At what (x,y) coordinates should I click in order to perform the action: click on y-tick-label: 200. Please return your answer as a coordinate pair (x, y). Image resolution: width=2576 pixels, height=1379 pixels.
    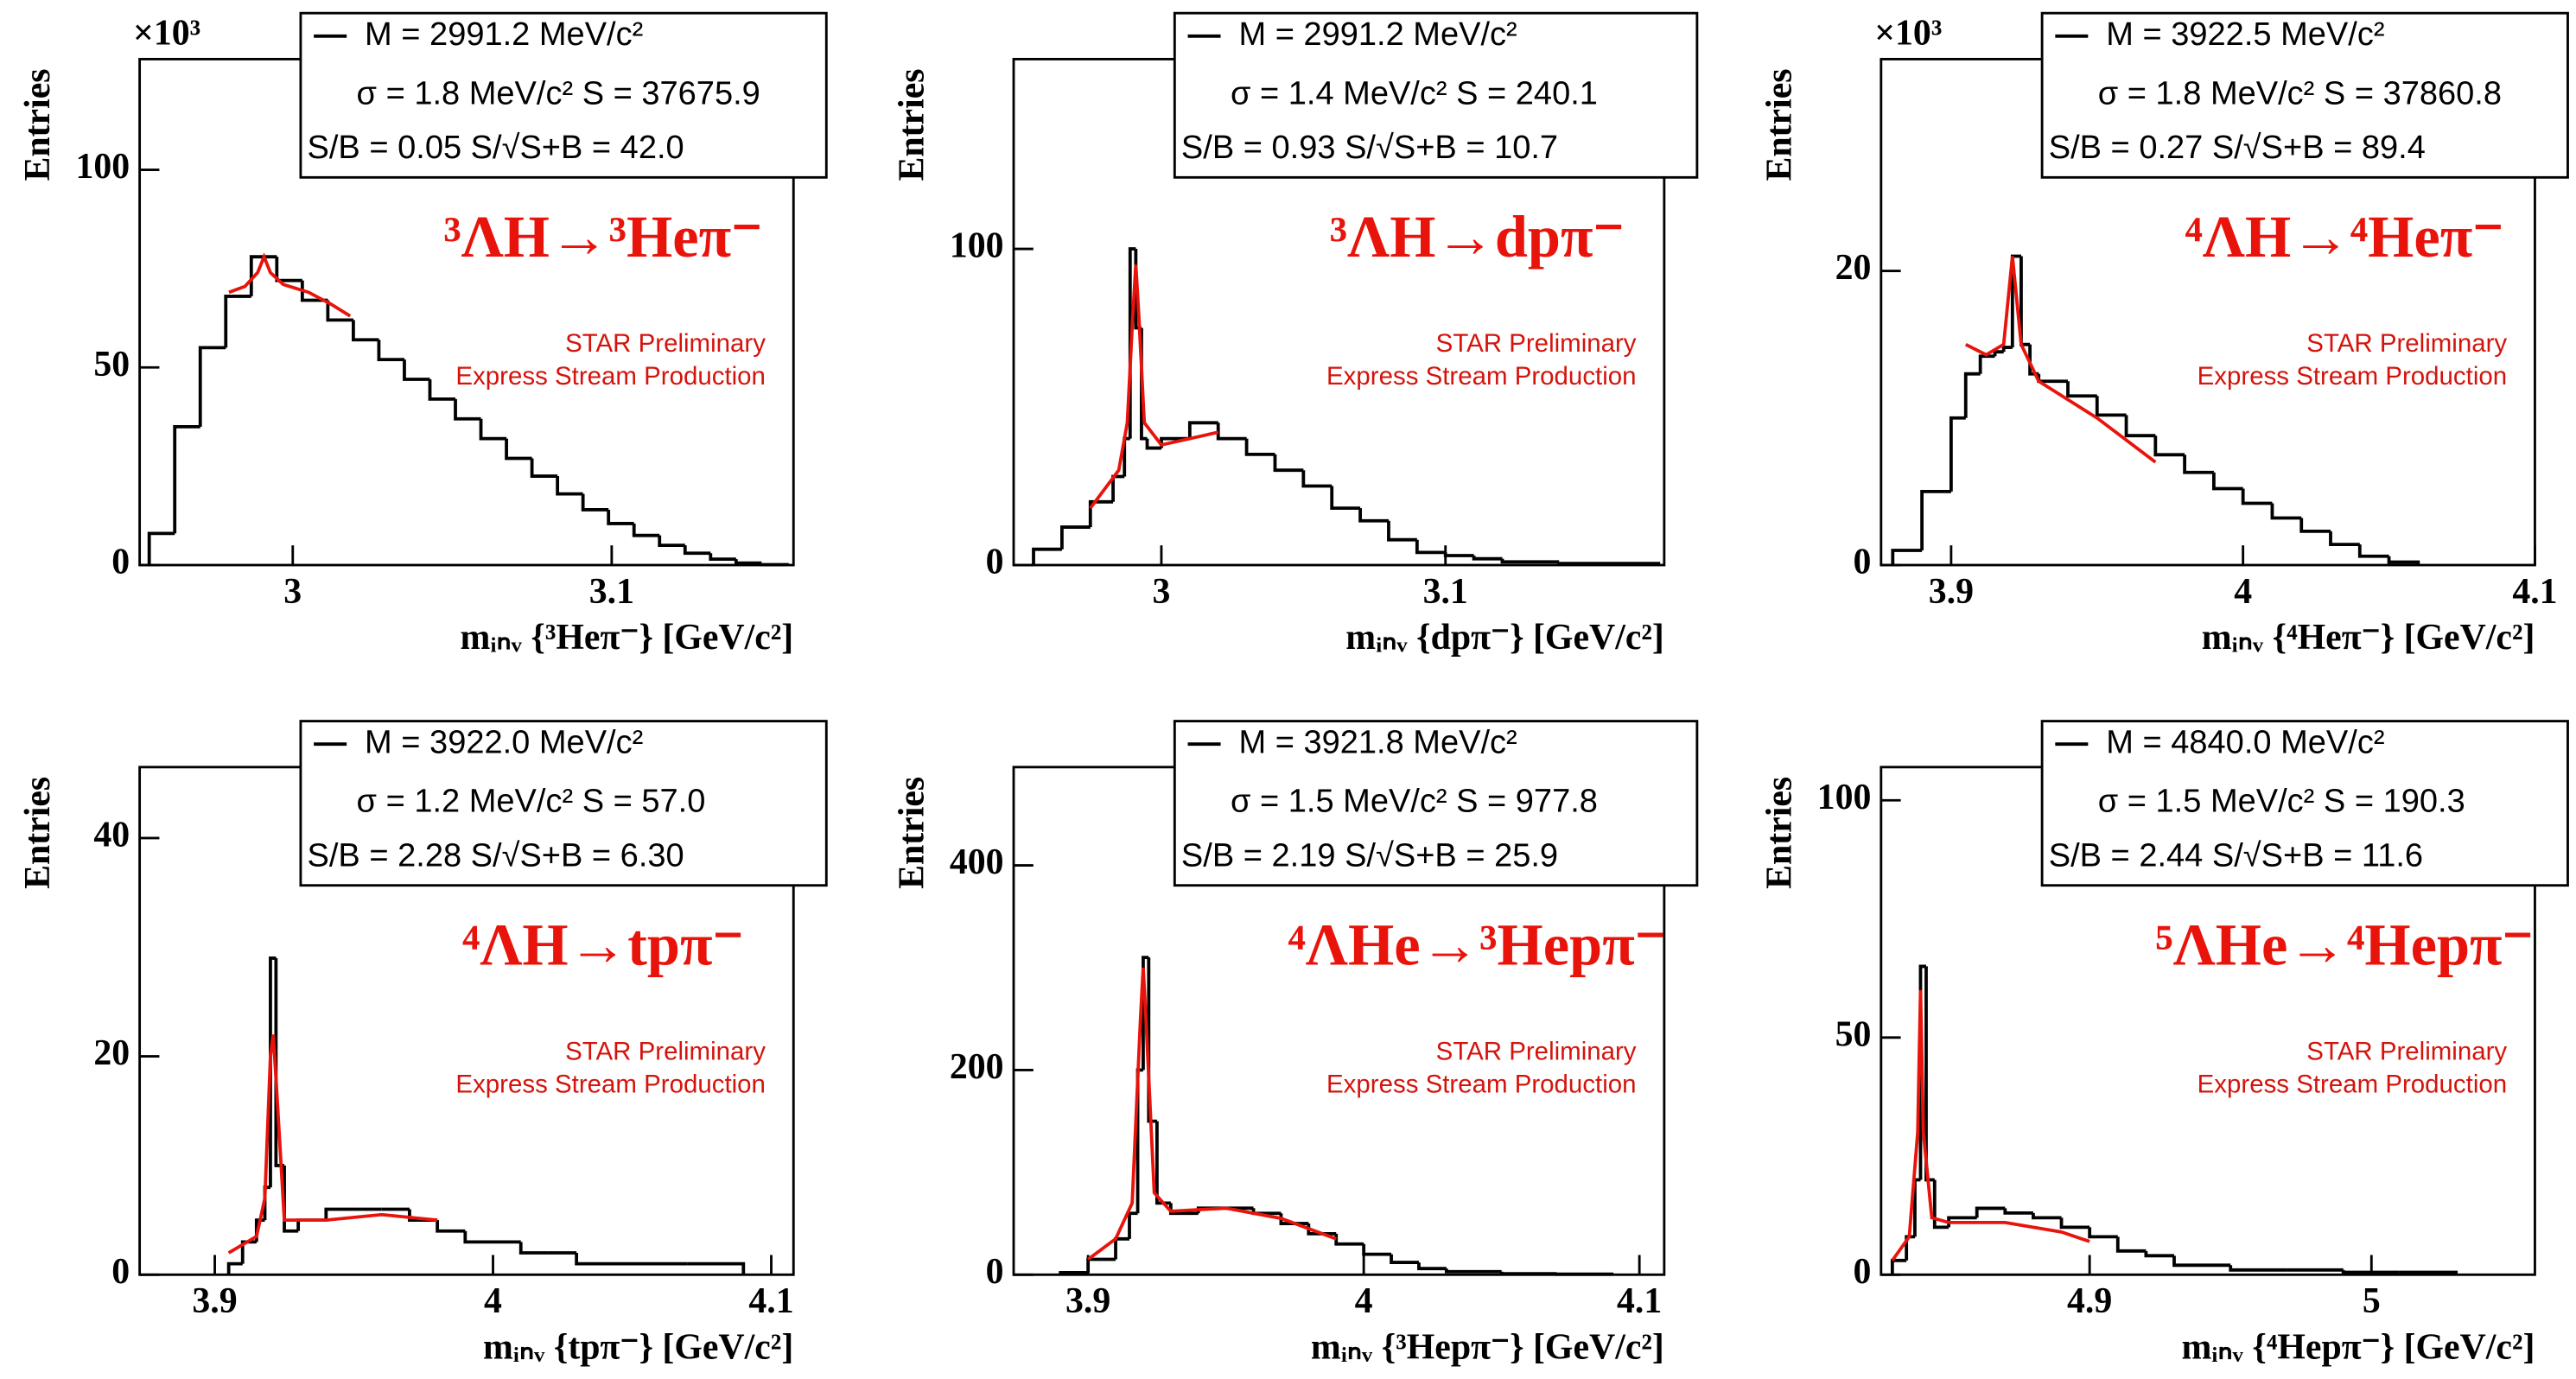
    Looking at the image, I should click on (977, 1067).